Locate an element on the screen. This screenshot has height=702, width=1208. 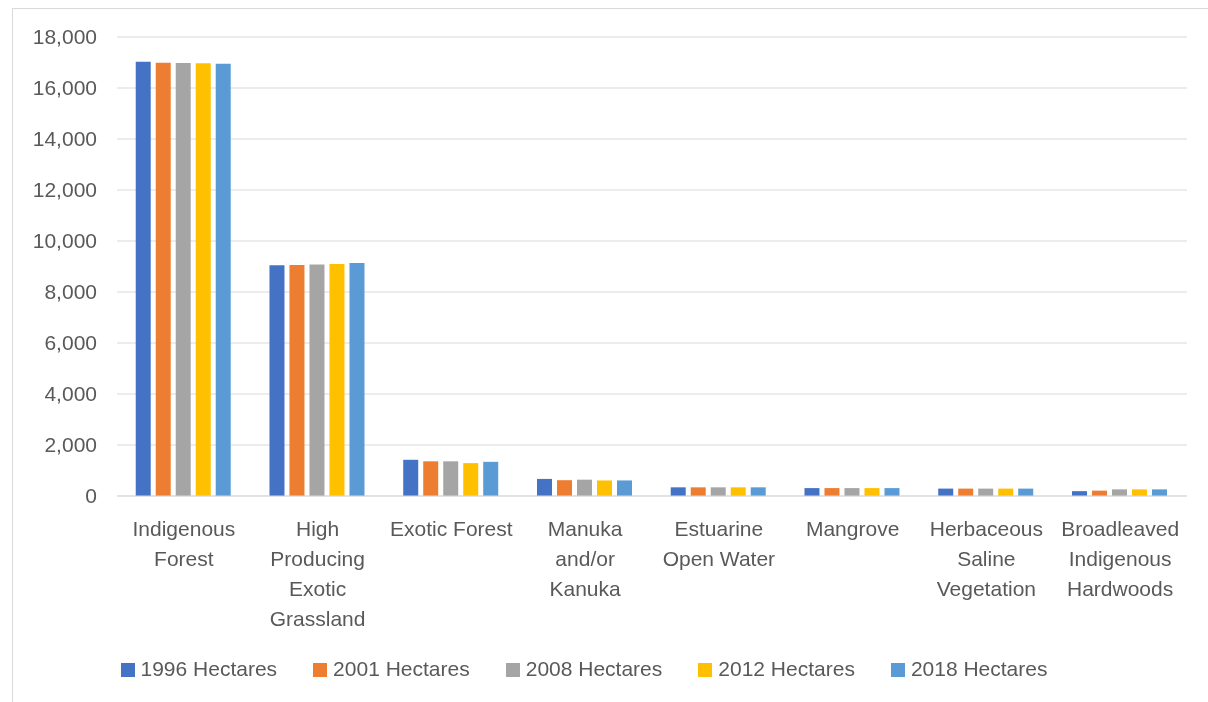
x-tick-label: Broadleaved Indigenous Hardwoods is located at coordinates (1120, 558).